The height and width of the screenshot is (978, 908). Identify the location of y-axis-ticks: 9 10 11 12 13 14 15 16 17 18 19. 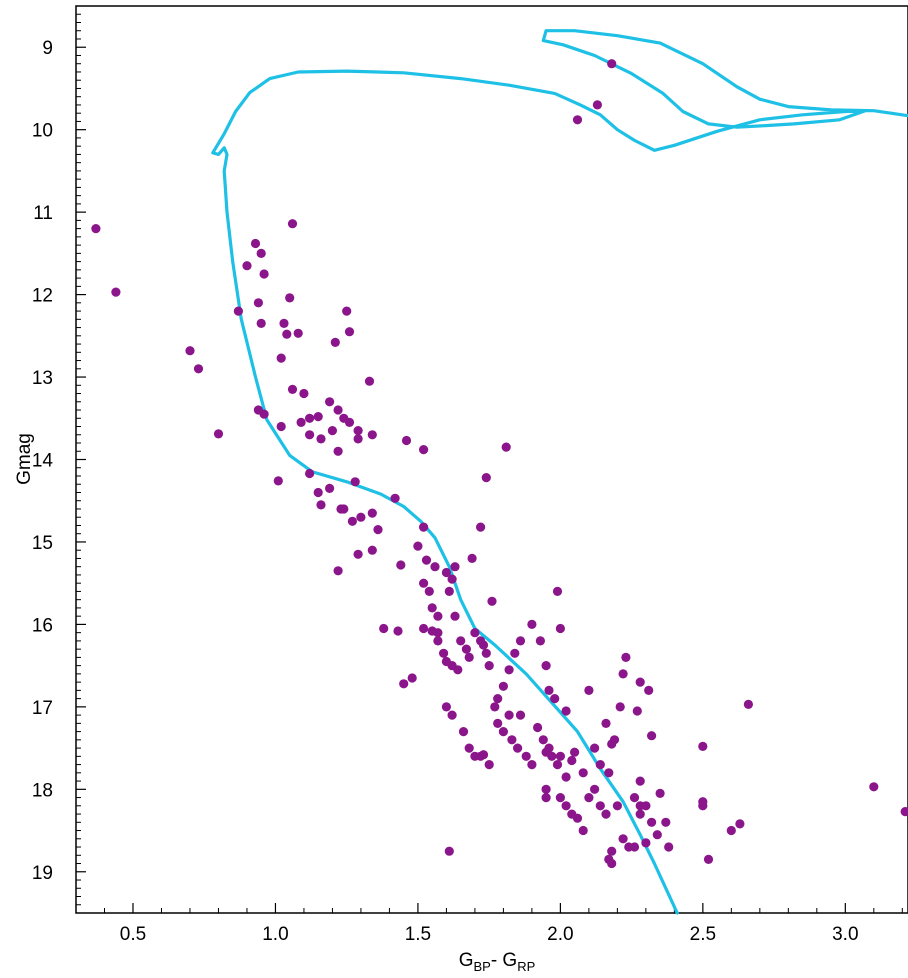
(59, 459).